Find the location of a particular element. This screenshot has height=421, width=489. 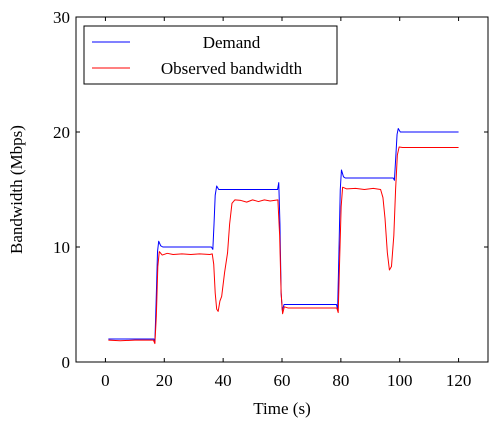

x-tick-label: 20 is located at coordinates (164, 380).